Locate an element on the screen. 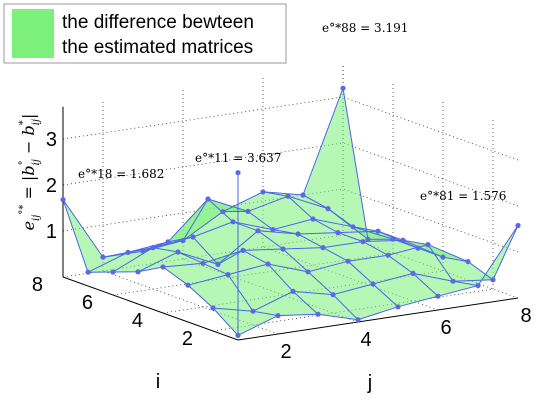  x-tick-label: 2 is located at coordinates (187, 339).